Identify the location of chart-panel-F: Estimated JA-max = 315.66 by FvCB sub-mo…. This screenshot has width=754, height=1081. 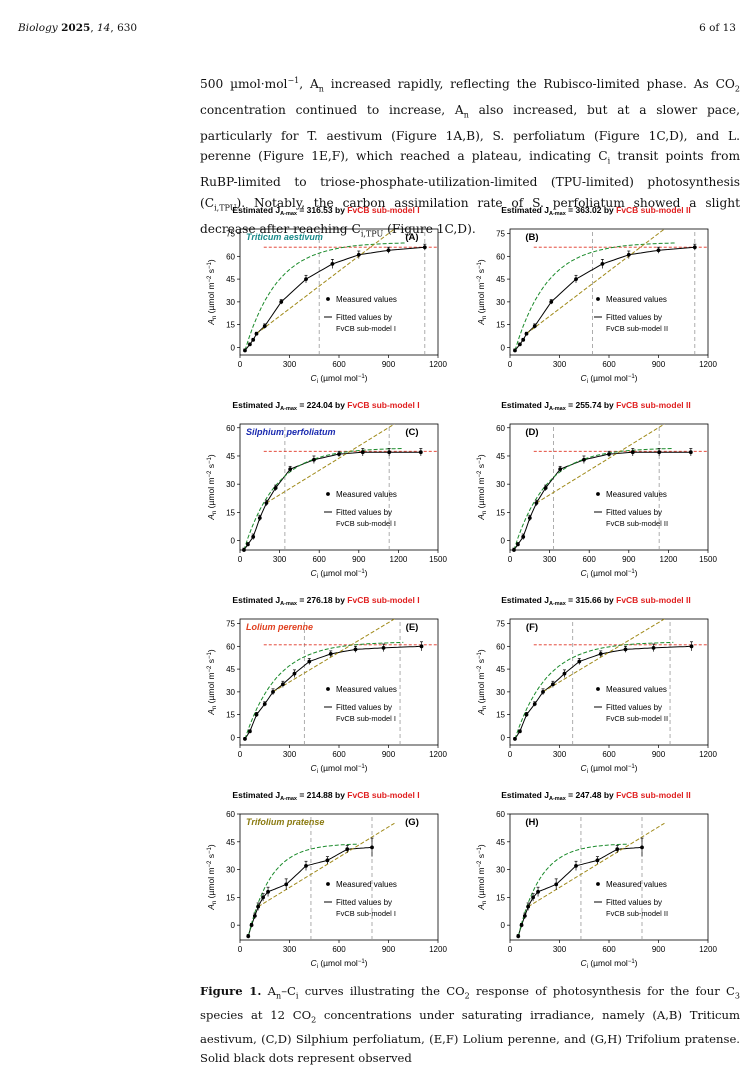
(596, 680).